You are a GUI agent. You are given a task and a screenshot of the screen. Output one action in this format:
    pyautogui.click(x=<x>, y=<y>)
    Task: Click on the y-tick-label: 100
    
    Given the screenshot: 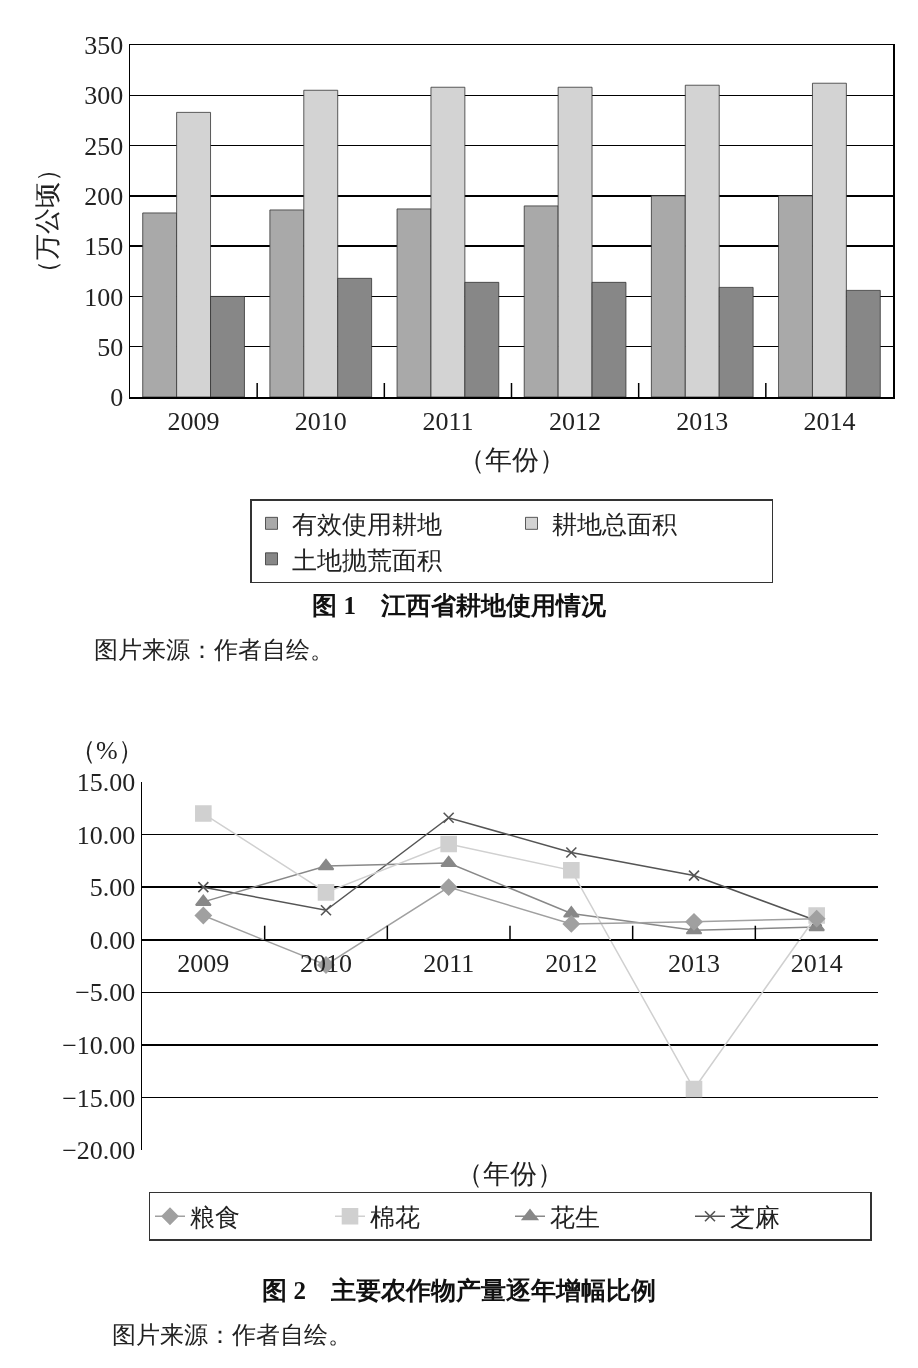 What is the action you would take?
    pyautogui.click(x=104, y=297)
    